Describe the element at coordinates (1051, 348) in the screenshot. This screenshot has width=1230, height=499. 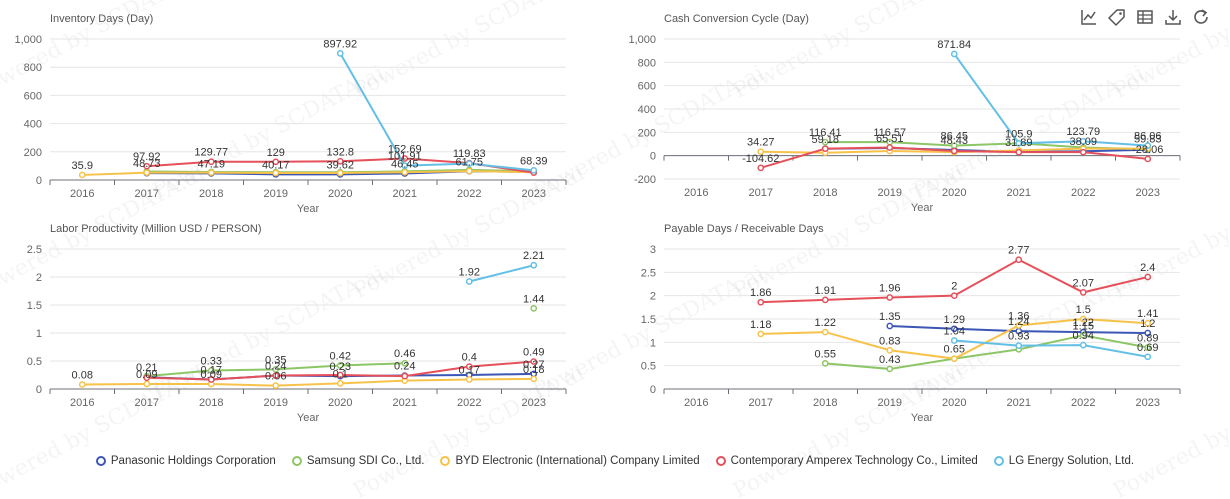
I see `series-line` at that location.